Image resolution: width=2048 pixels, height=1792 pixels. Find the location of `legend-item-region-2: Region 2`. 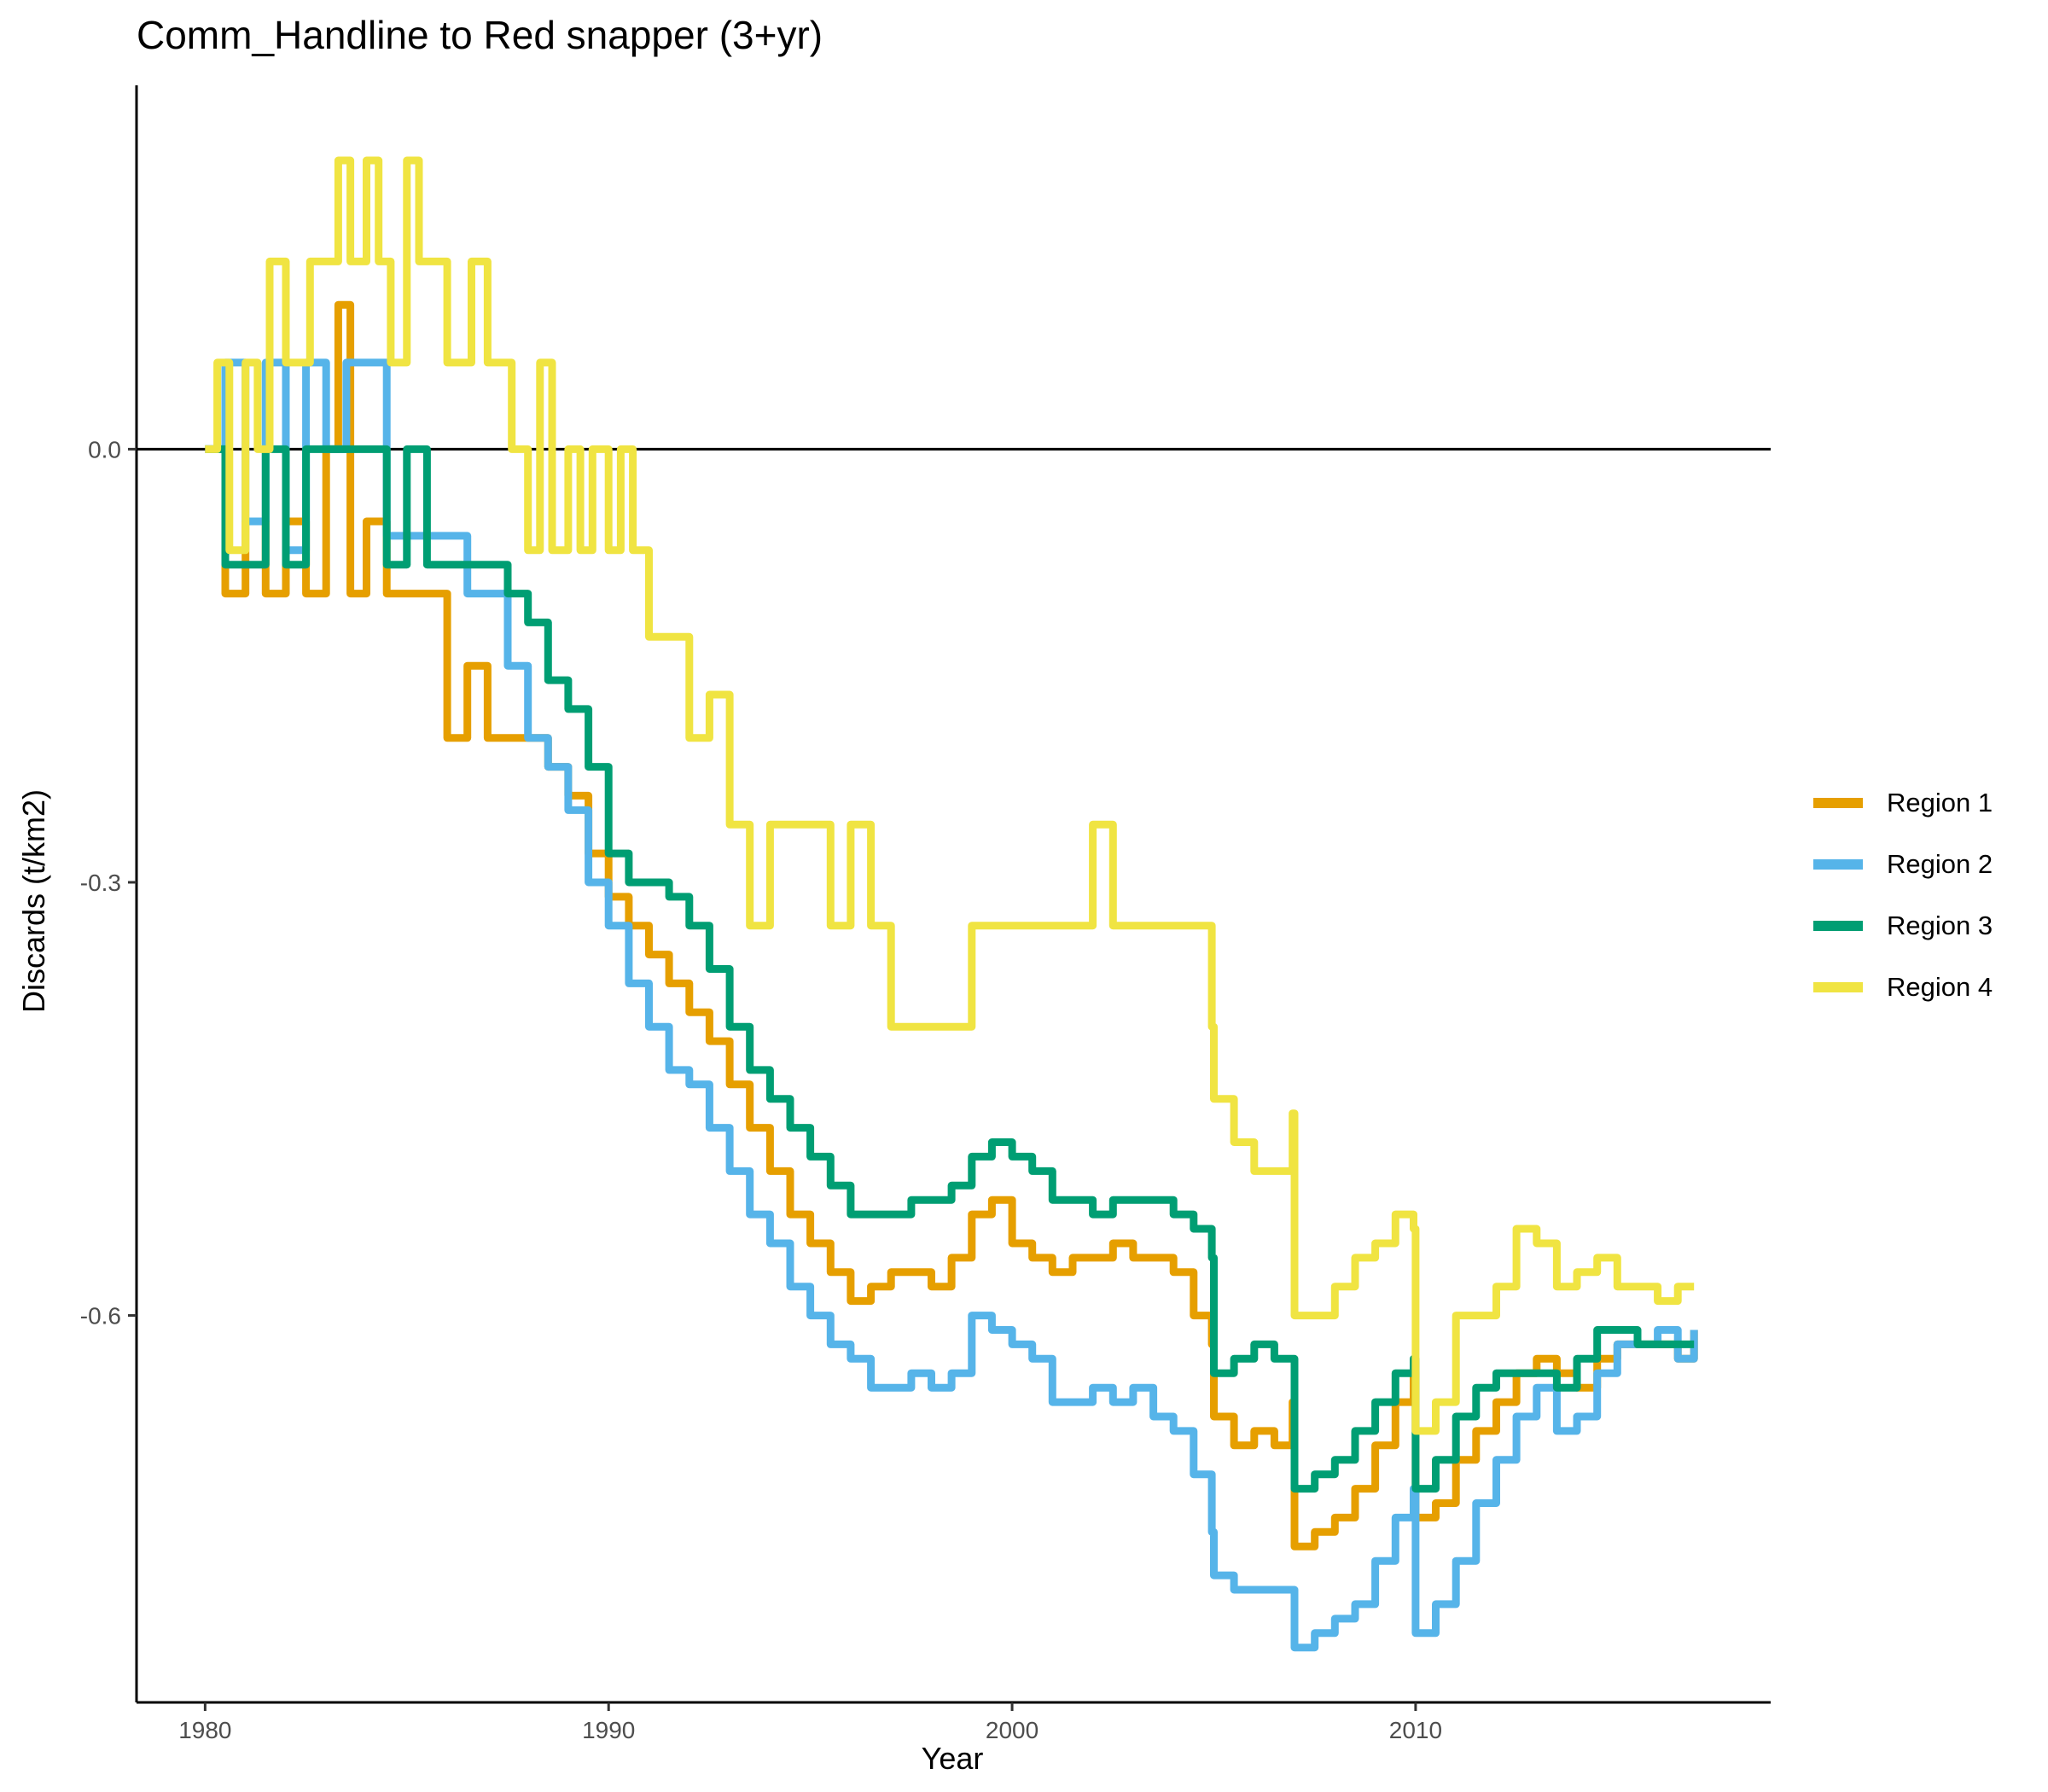

legend-item-region-2: Region 2 is located at coordinates (1903, 864).